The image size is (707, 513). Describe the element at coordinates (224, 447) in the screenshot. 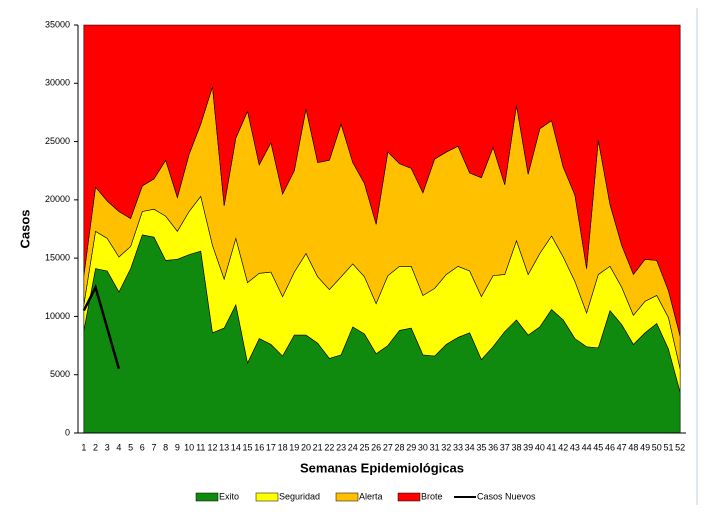

I see `x-tick-label: 13` at that location.